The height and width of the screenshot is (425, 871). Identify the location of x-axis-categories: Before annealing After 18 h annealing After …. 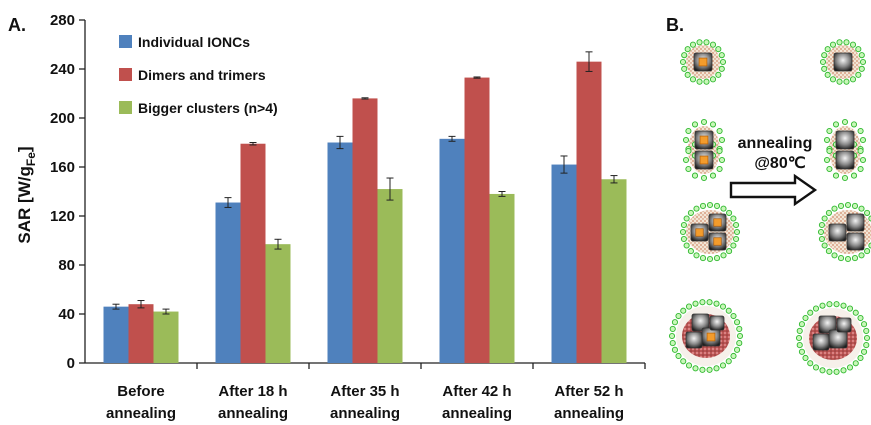
(376, 392).